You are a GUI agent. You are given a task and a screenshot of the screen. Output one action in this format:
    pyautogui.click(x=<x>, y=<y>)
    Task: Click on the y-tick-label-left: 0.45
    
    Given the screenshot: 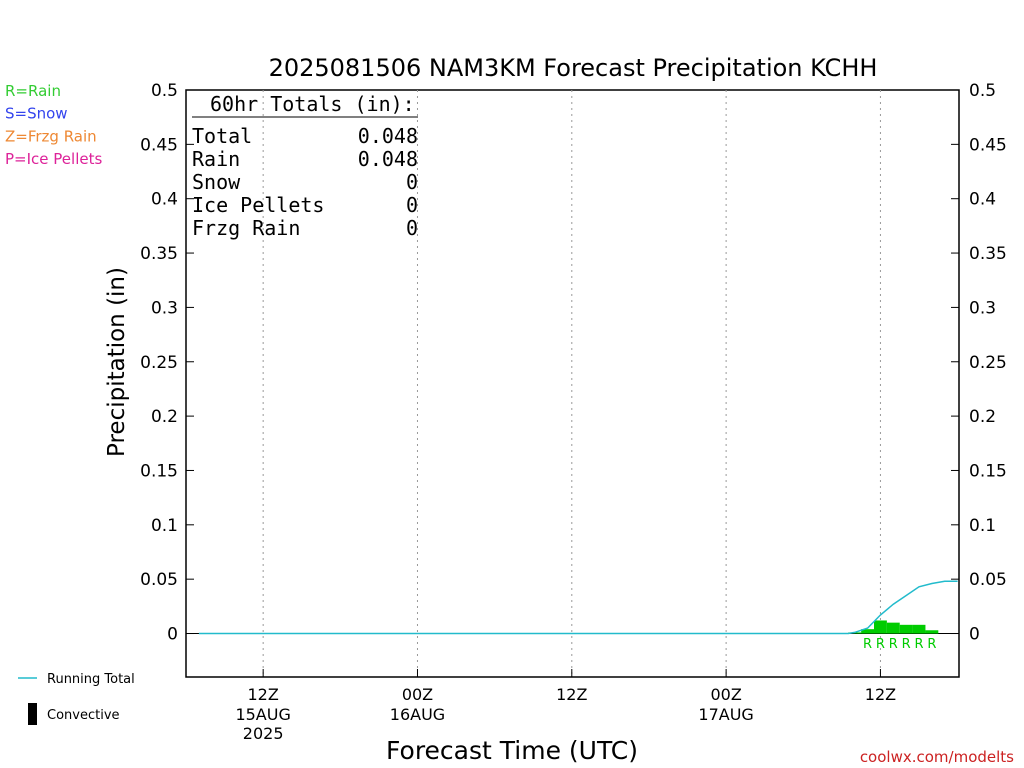 What is the action you would take?
    pyautogui.click(x=159, y=145)
    